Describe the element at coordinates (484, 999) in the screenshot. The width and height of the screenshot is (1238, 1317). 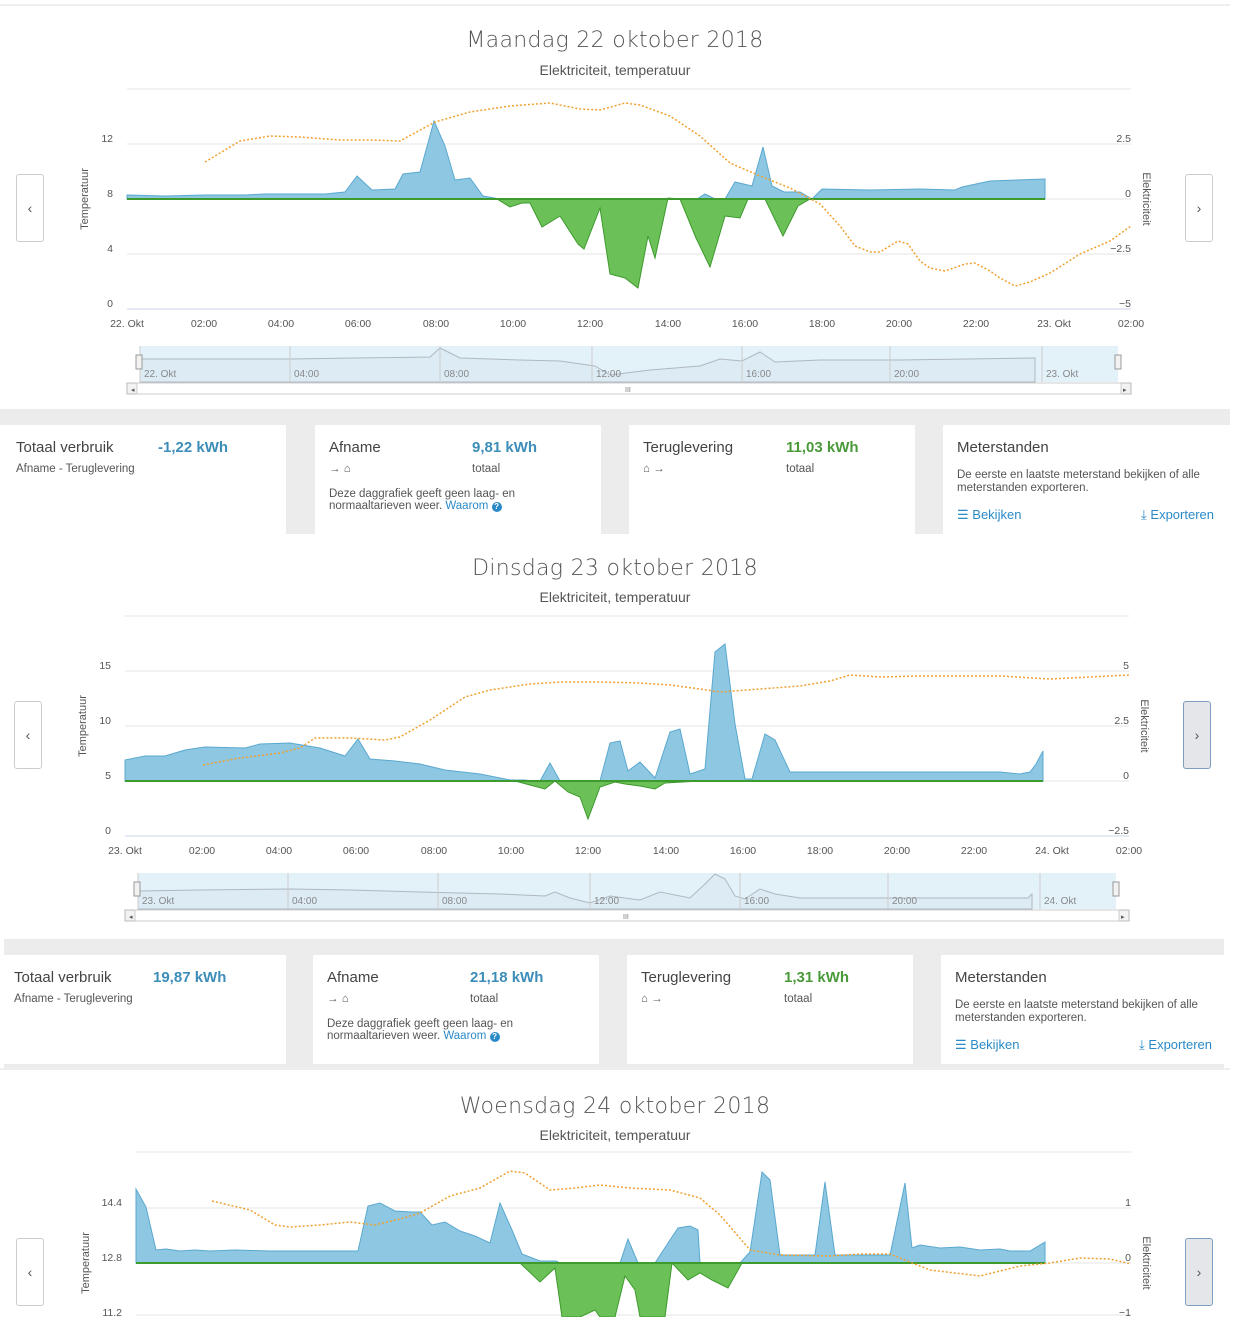
I see `afname-sub: totaal` at that location.